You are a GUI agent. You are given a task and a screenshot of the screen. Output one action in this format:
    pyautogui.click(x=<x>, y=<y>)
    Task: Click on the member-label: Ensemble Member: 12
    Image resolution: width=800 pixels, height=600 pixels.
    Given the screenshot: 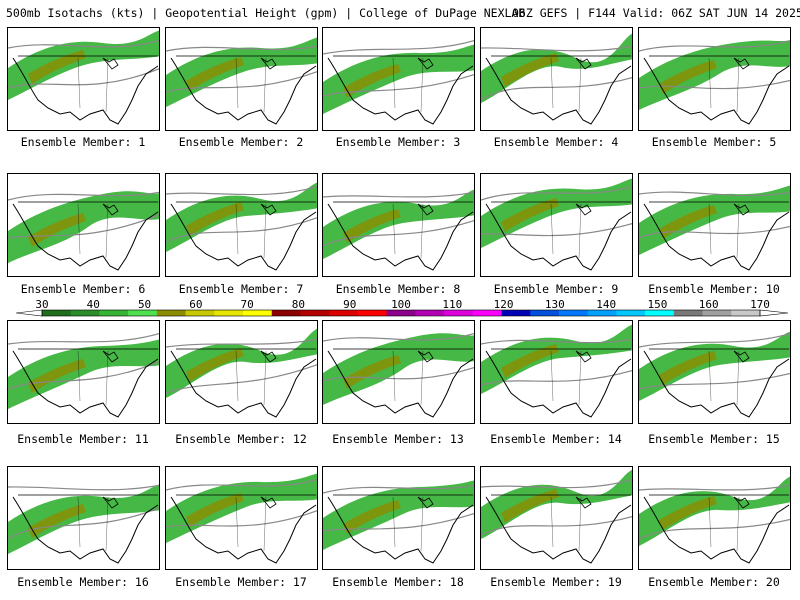 What is the action you would take?
    pyautogui.click(x=241, y=439)
    